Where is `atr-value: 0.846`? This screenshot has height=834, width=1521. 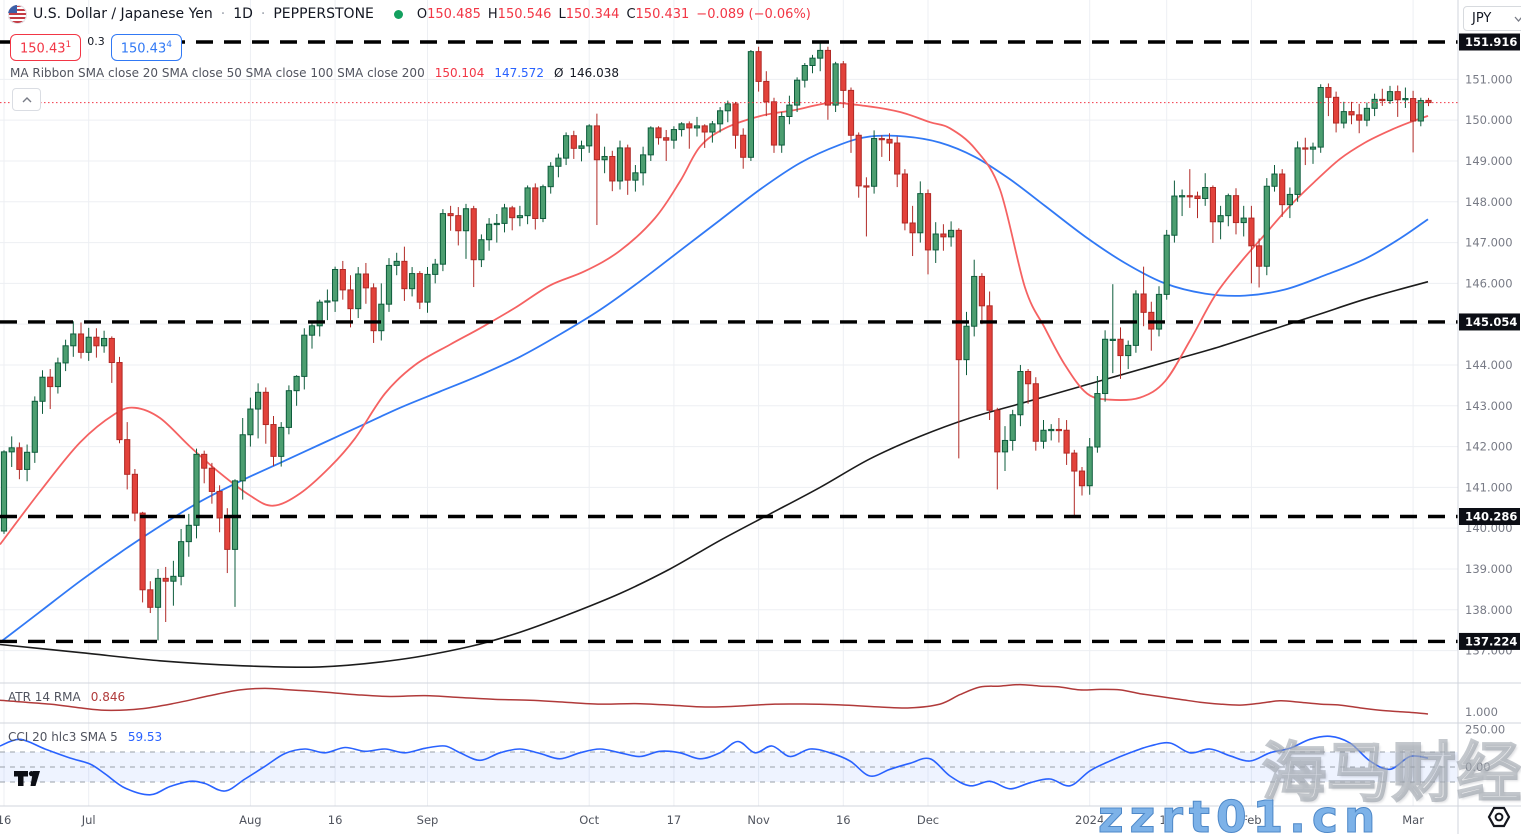
atr-value: 0.846 is located at coordinates (108, 697).